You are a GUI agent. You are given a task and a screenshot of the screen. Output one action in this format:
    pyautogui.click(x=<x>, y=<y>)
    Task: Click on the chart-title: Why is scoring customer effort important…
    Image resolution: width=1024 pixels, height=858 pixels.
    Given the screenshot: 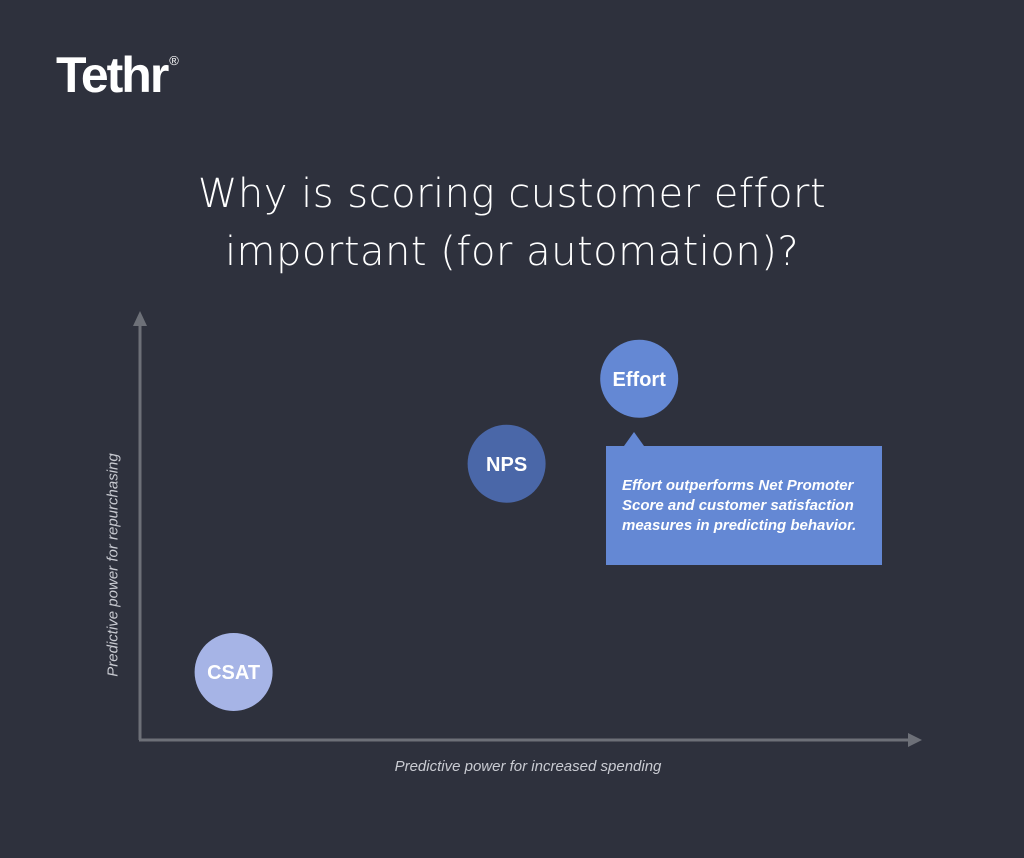 What is the action you would take?
    pyautogui.click(x=512, y=223)
    